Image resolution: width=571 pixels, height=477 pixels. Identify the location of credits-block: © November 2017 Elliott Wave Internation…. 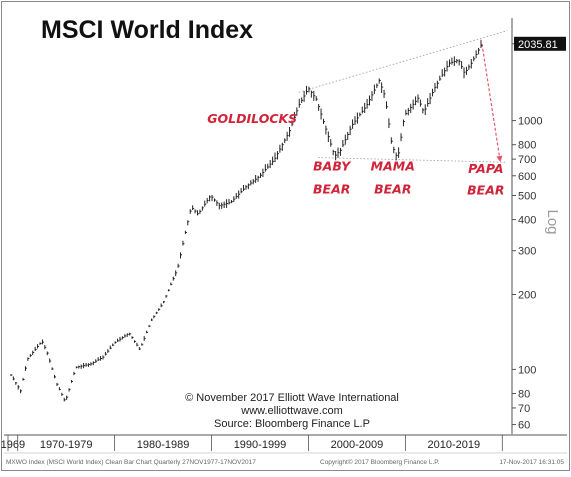
(292, 411).